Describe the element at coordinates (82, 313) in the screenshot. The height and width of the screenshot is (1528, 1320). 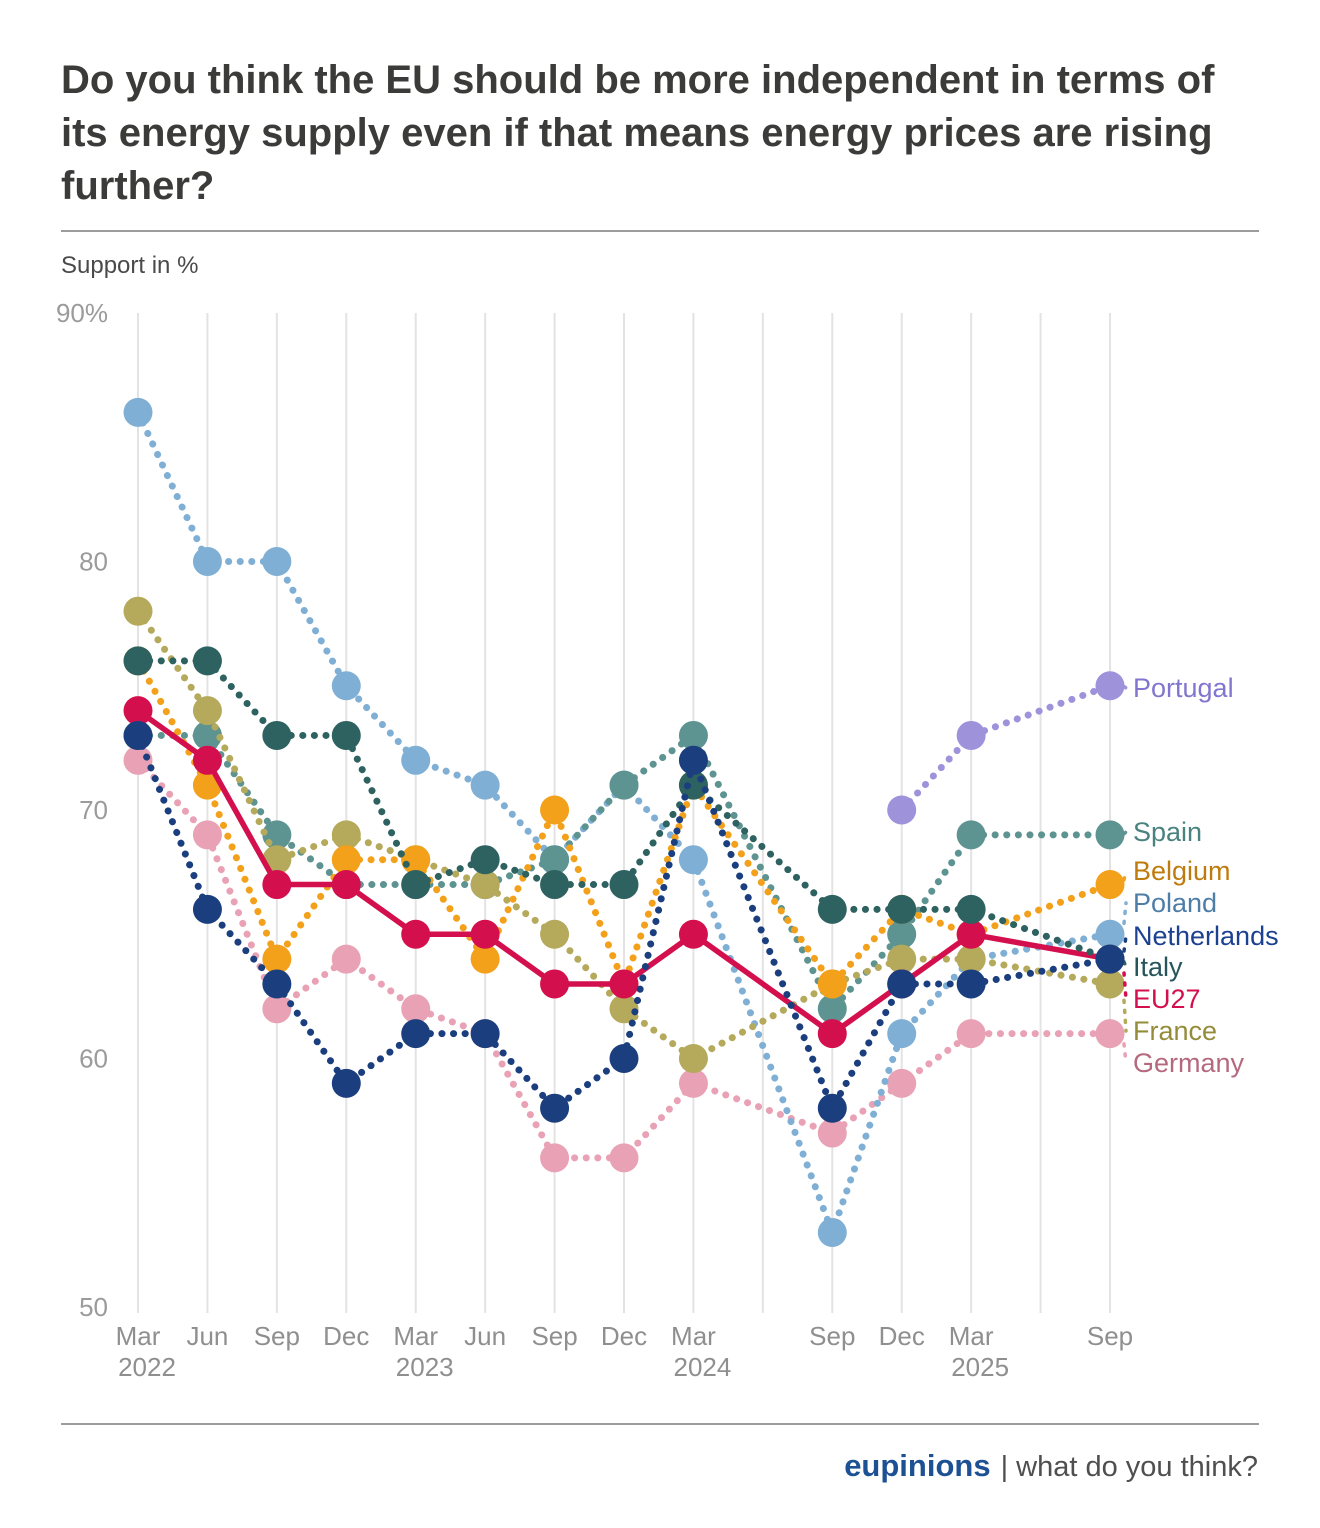
I see `y-tick-label: 90%` at that location.